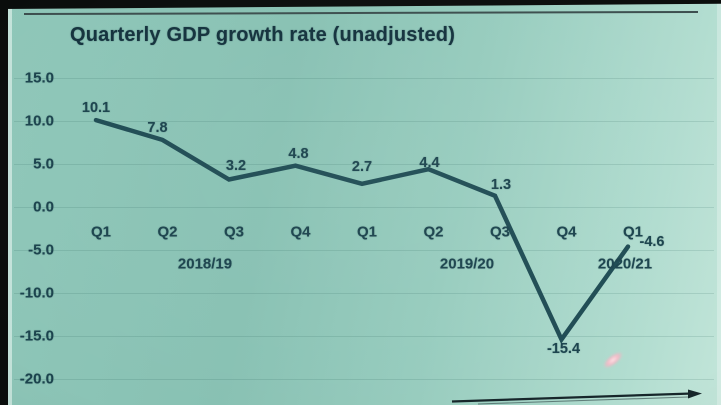  Describe the element at coordinates (43, 207) in the screenshot. I see `y-axis-tick-label: 0.0` at that location.